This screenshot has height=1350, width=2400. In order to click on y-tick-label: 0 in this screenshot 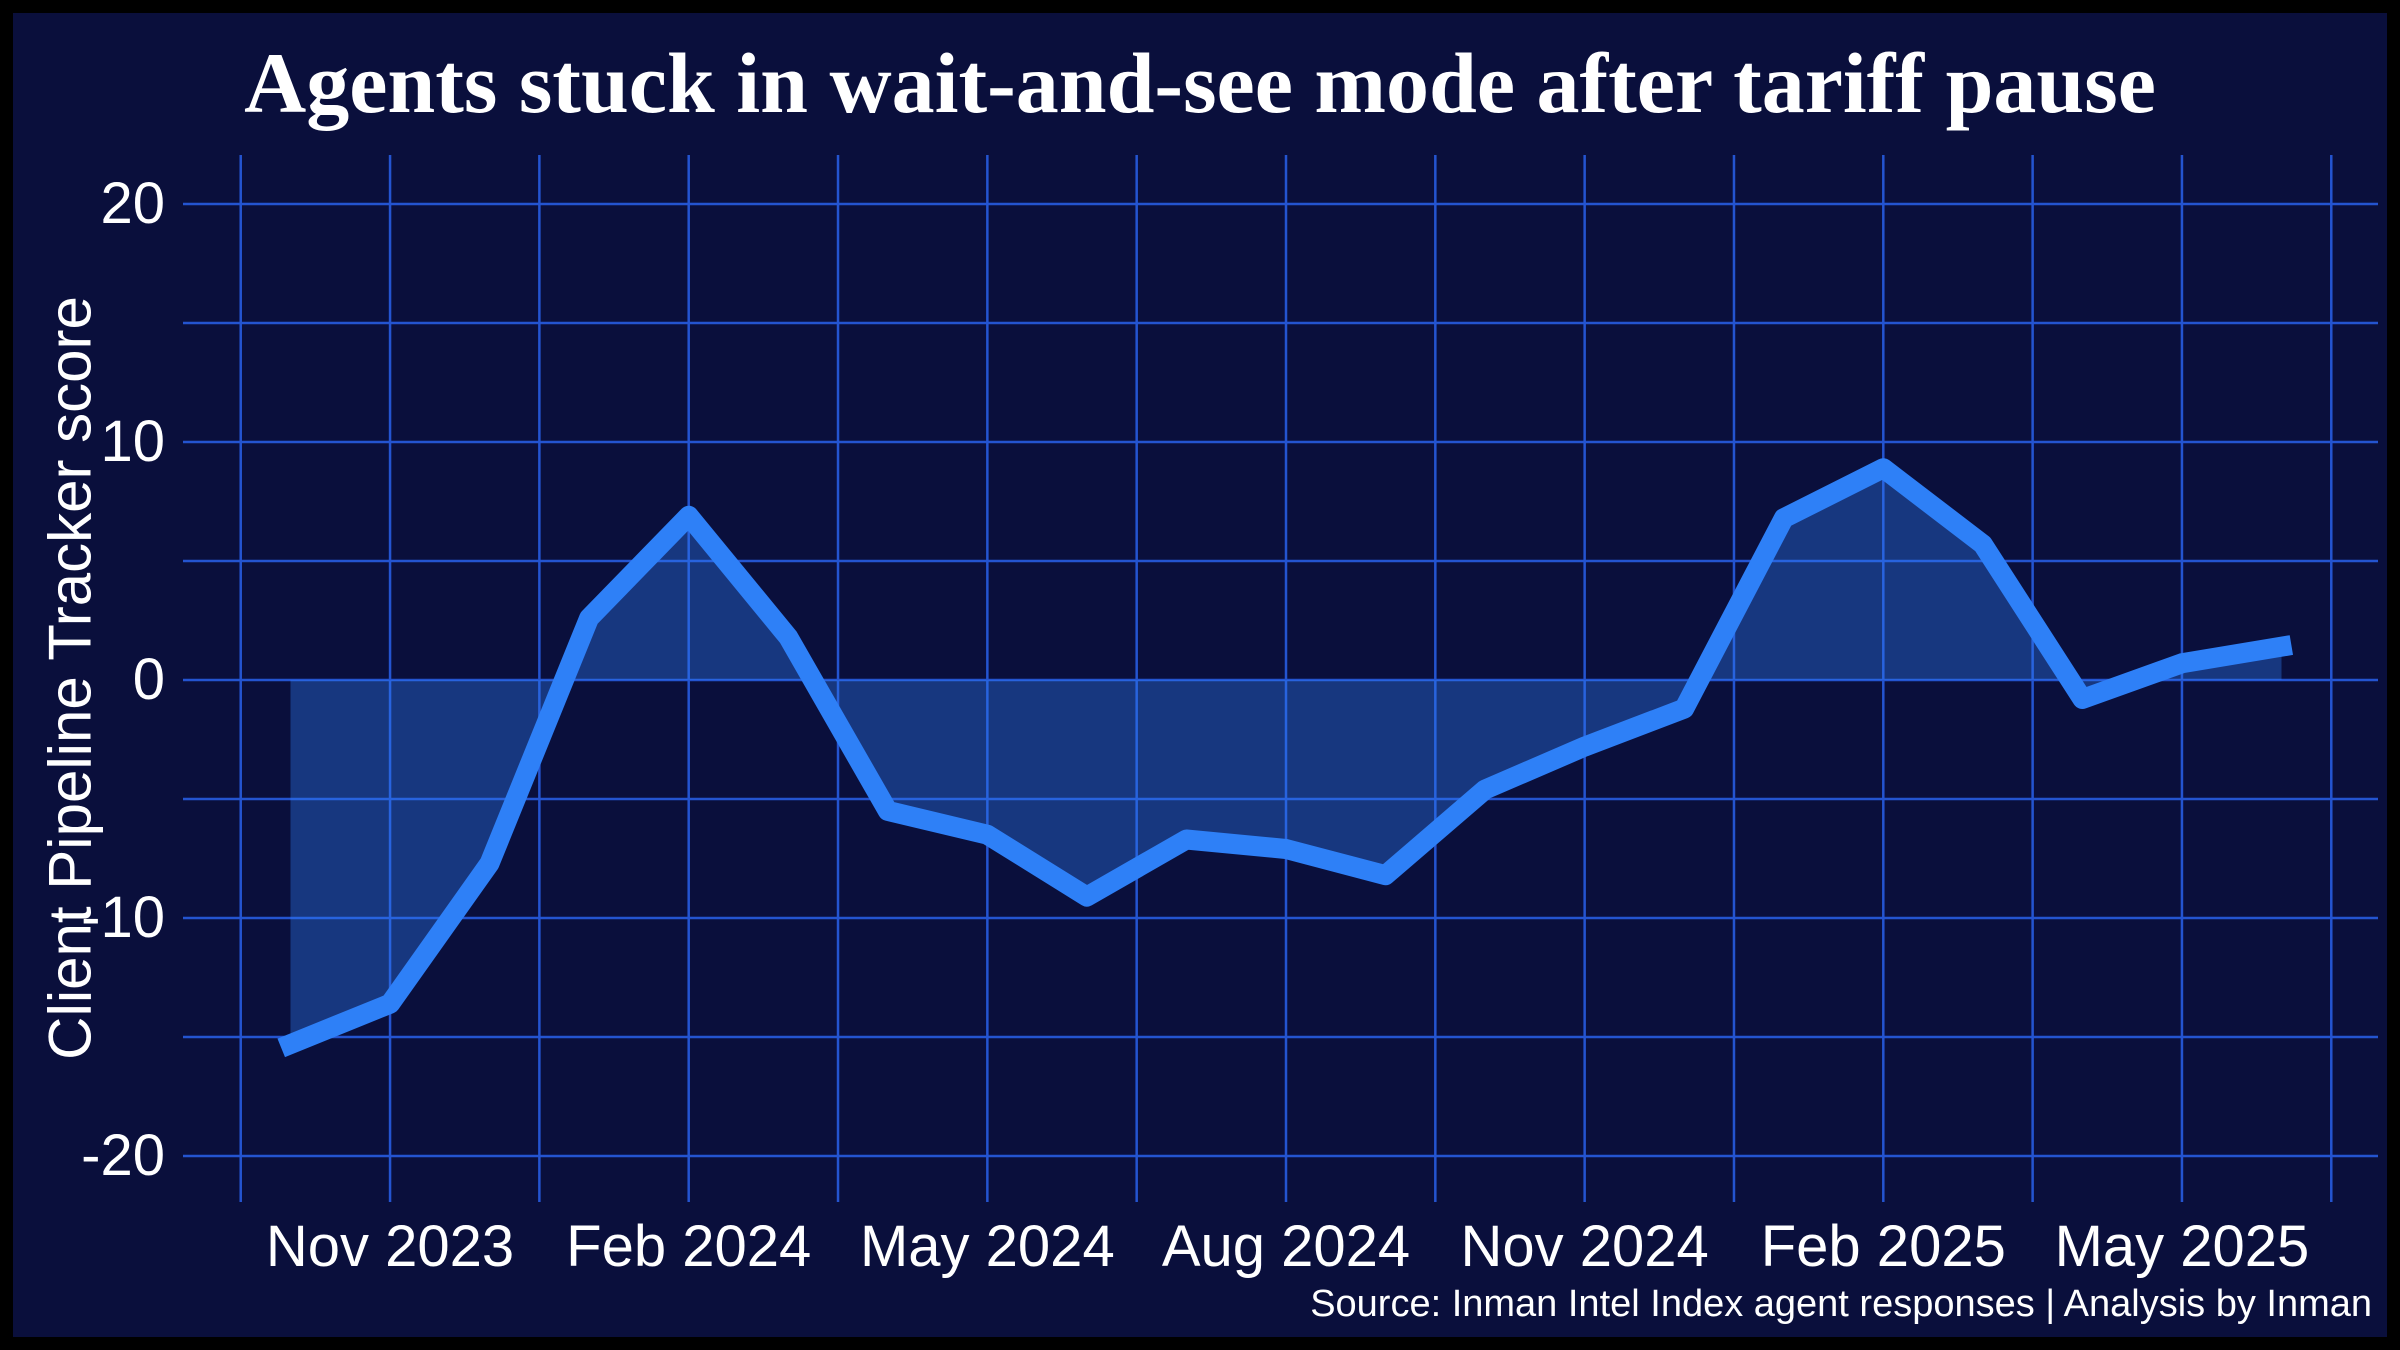, I will do `click(148, 679)`.